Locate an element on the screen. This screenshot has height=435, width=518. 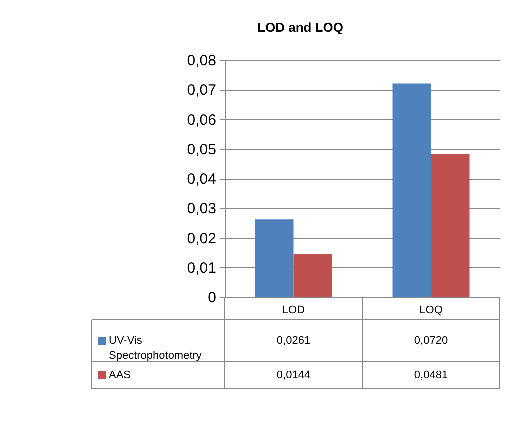
data-label: 0,0261 is located at coordinates (293, 341).